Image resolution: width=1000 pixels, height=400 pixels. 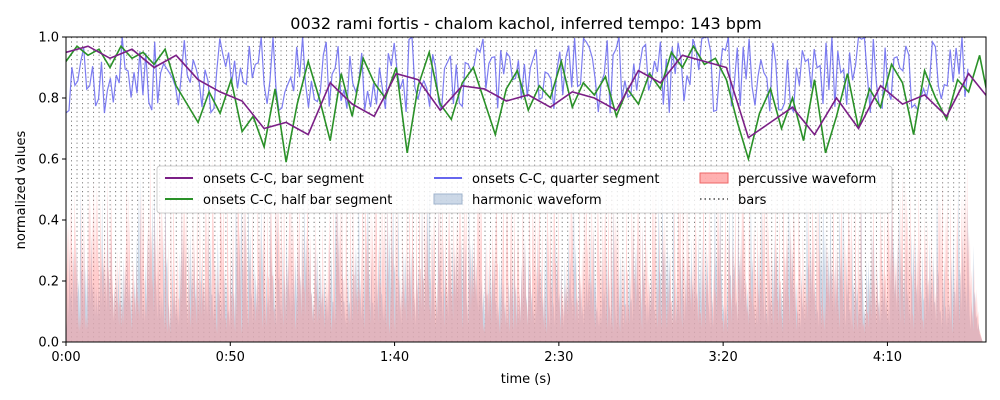 I want to click on y-tick-label-4: 0.8, so click(x=48, y=99).